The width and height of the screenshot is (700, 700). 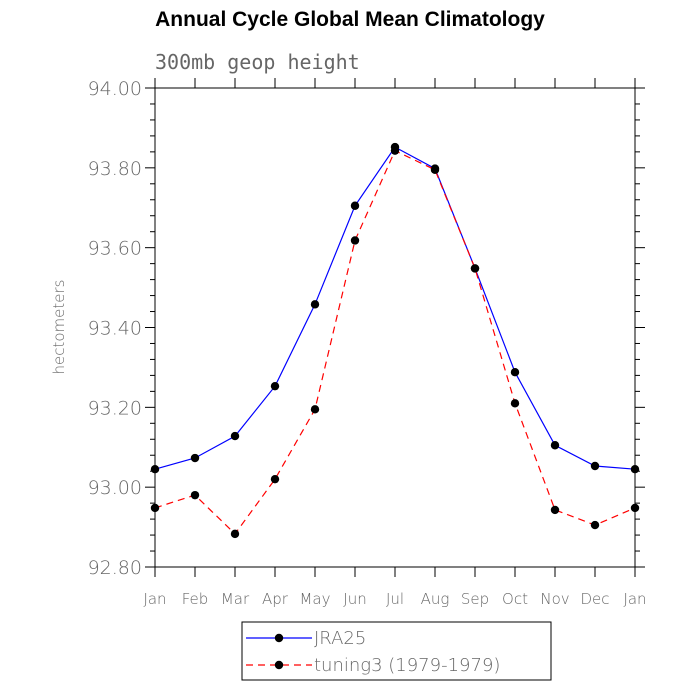 I want to click on x-tick-label: Oct, so click(x=515, y=599).